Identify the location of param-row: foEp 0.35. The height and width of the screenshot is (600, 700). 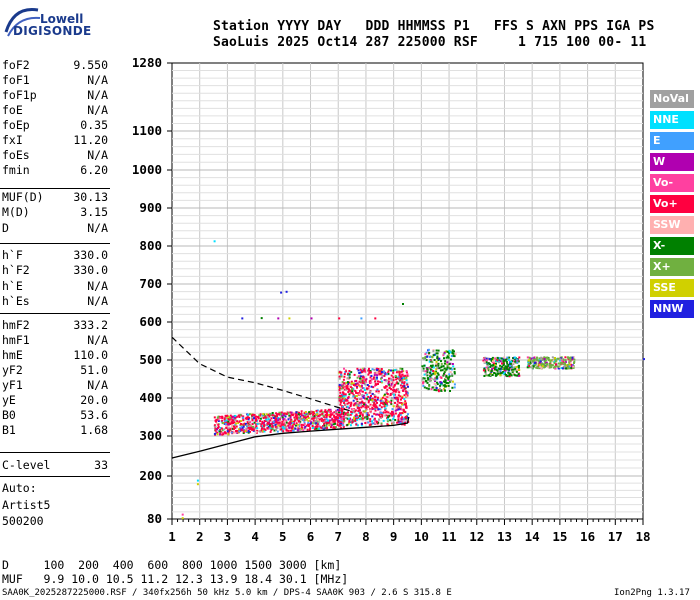
(55, 125).